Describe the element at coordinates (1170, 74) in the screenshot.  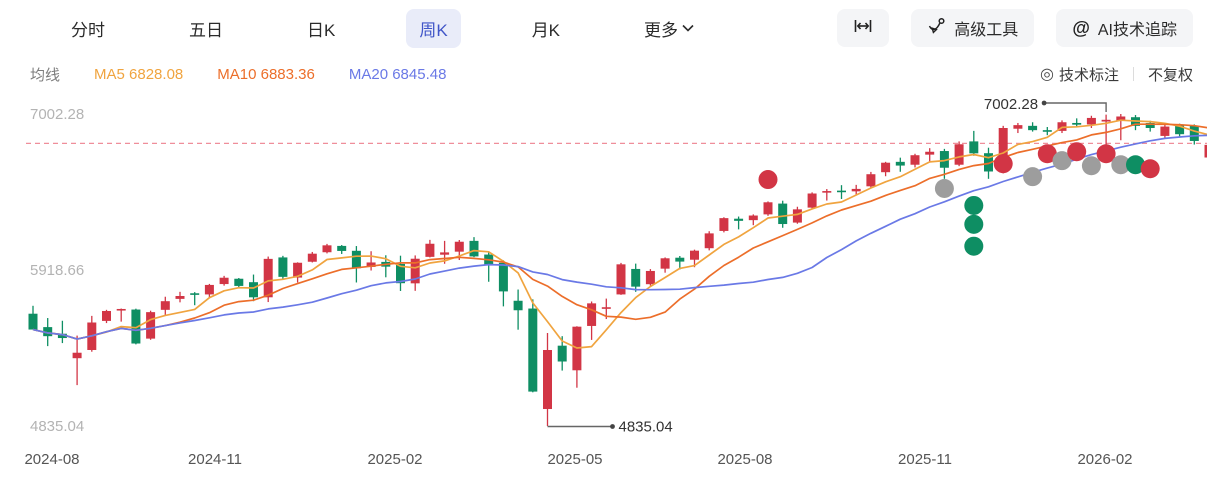
I see `adjustment-mode-selector: 不复权` at that location.